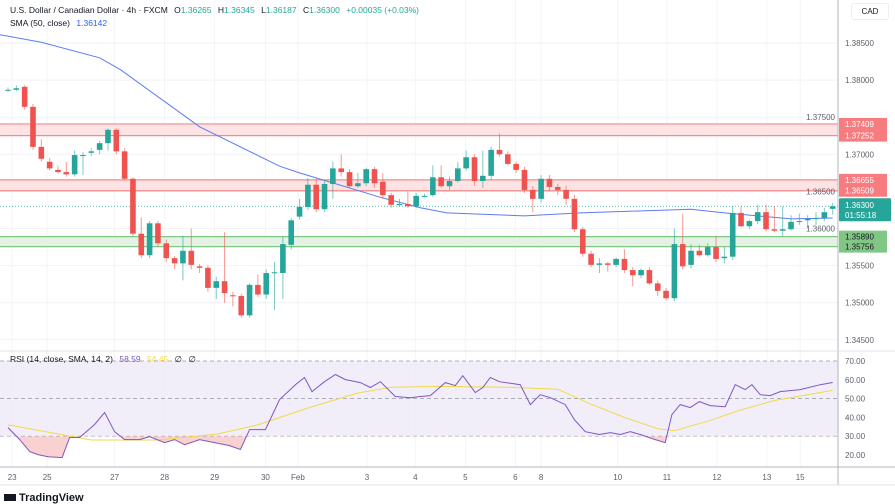 This screenshot has width=895, height=504. What do you see at coordinates (541, 477) in the screenshot?
I see `time-tick-label: 8` at bounding box center [541, 477].